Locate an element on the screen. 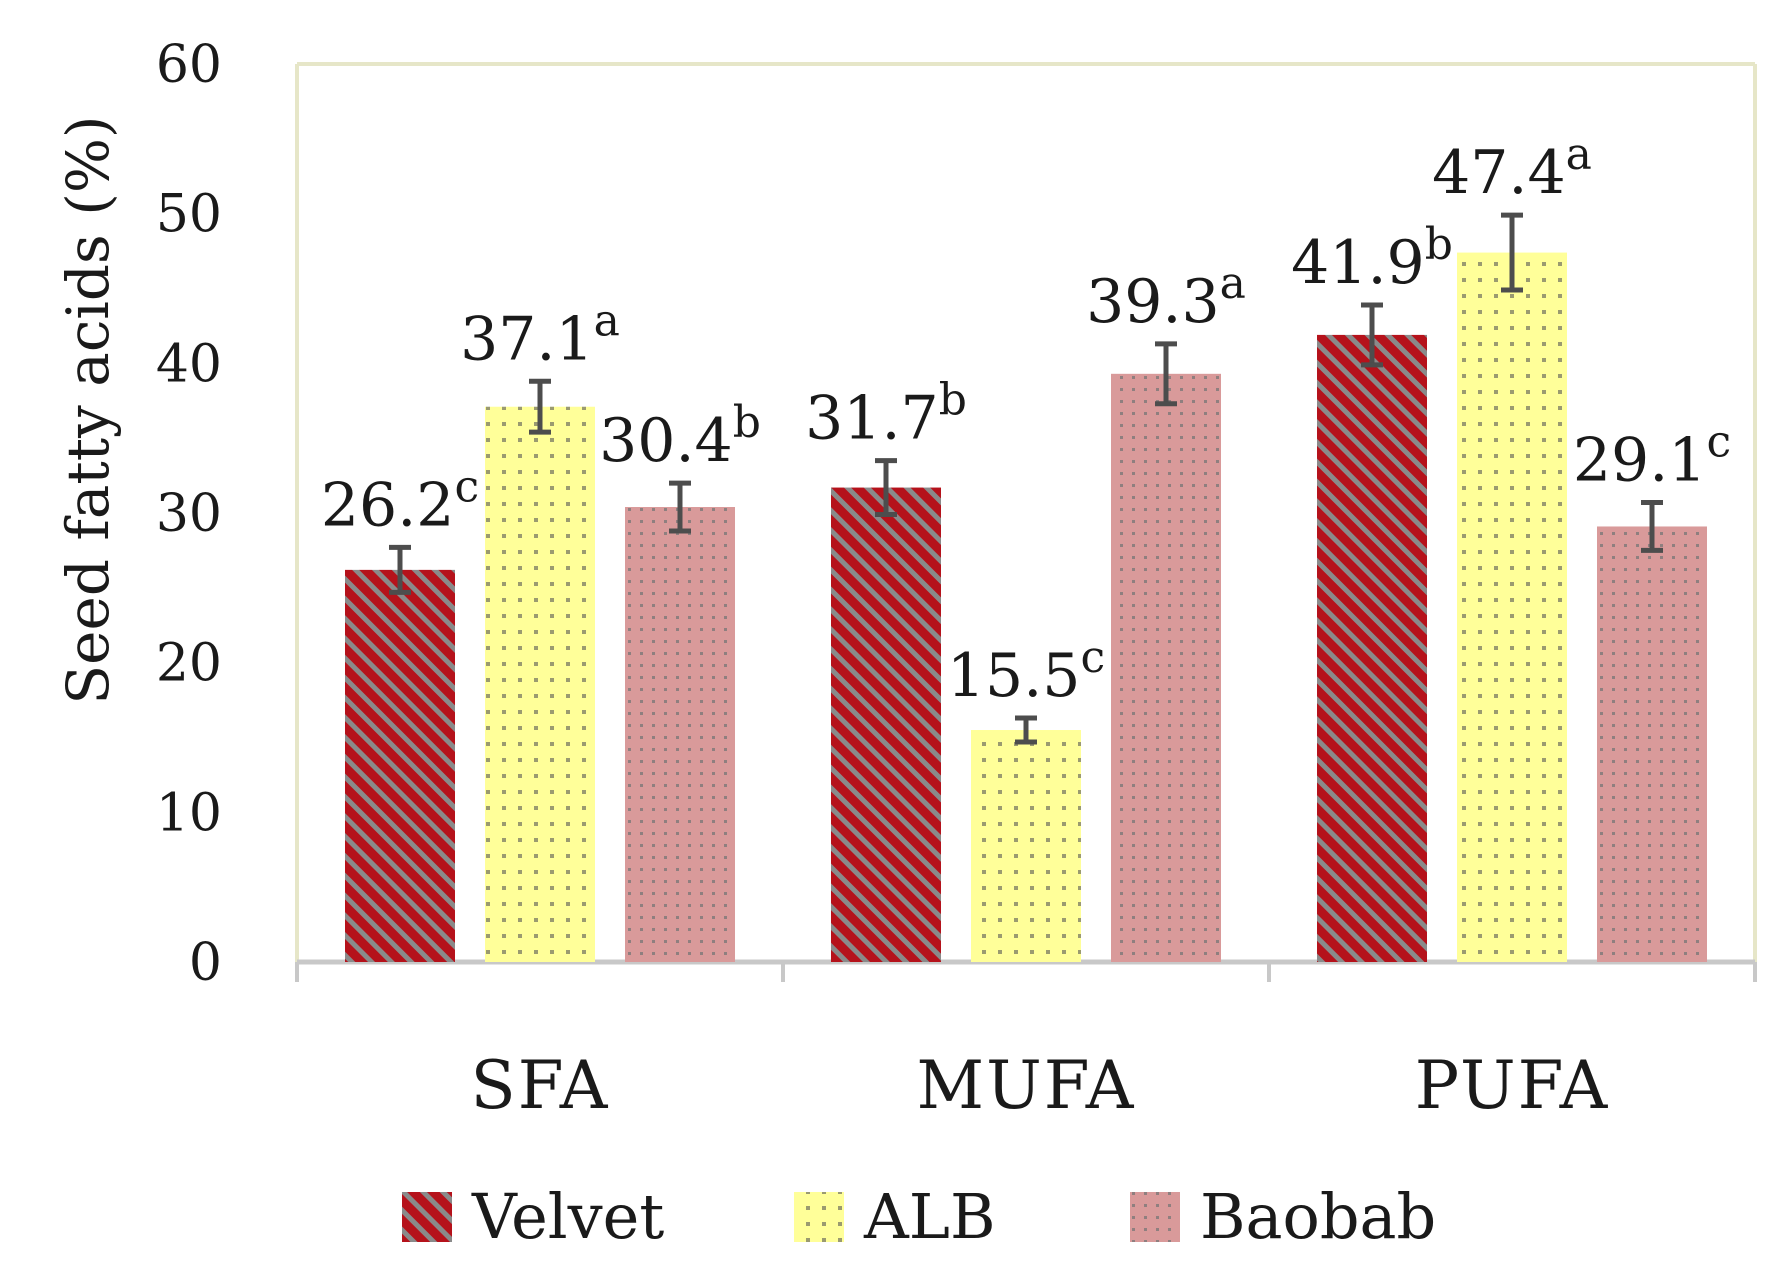 Image resolution: width=1787 pixels, height=1262 pixels. data-label-value: 47.4 is located at coordinates (1499, 173).